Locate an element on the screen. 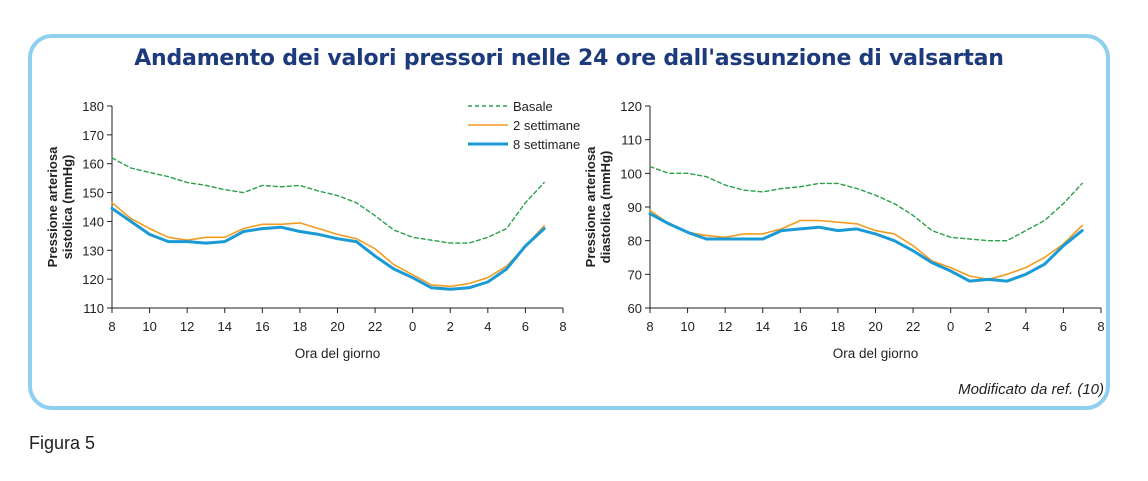  legend-label: 8 settimane is located at coordinates (546, 144).